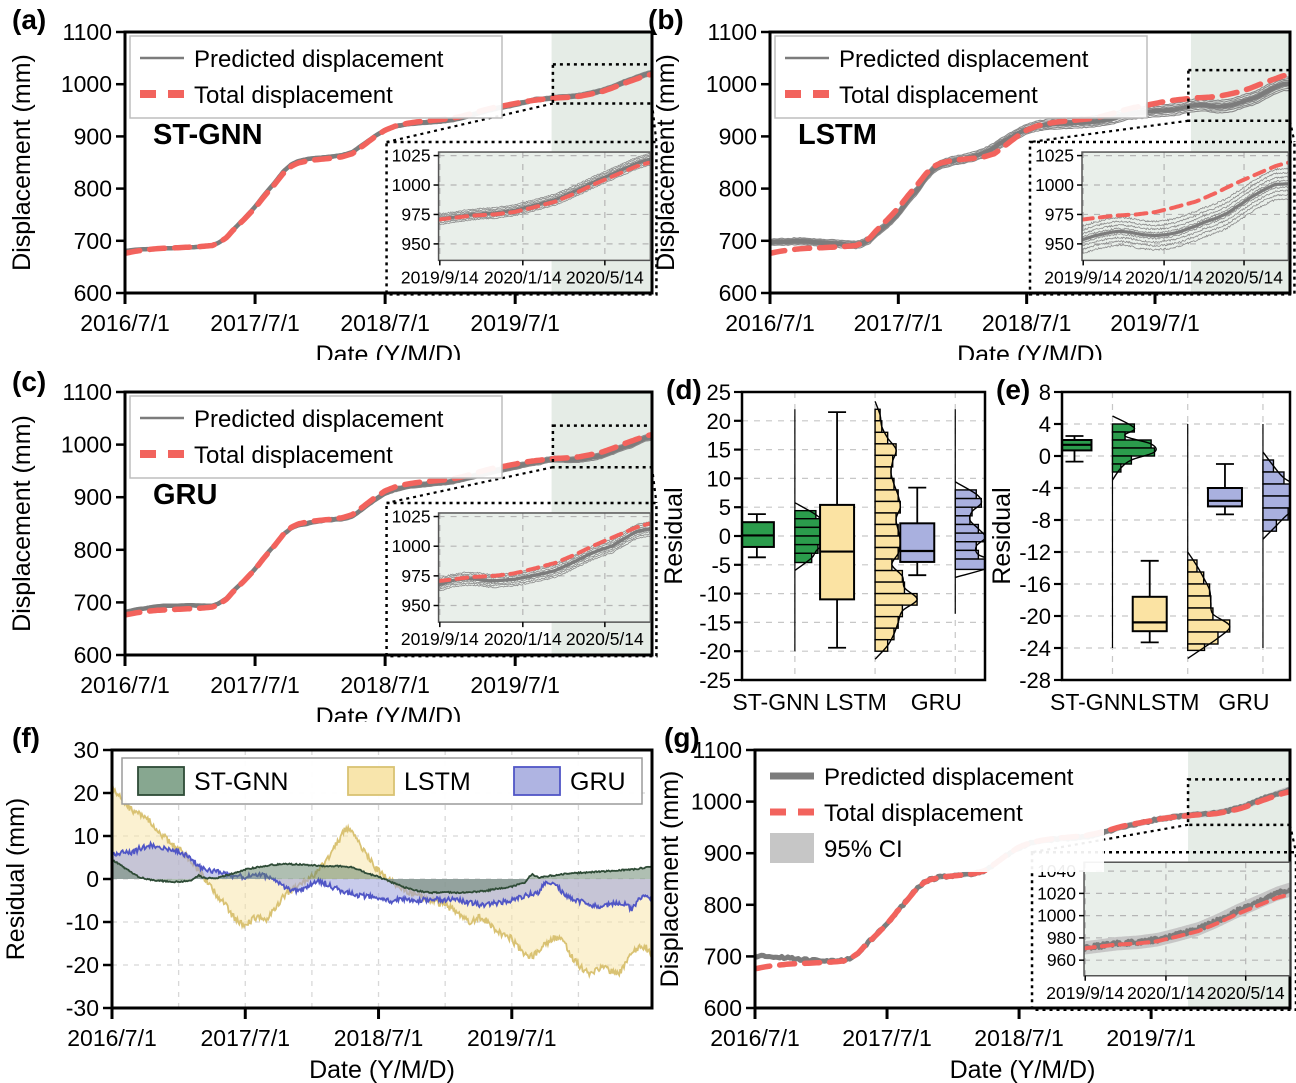 The image size is (1296, 1083). Describe the element at coordinates (82, 1008) in the screenshot. I see `y-tick-label: -30` at that location.